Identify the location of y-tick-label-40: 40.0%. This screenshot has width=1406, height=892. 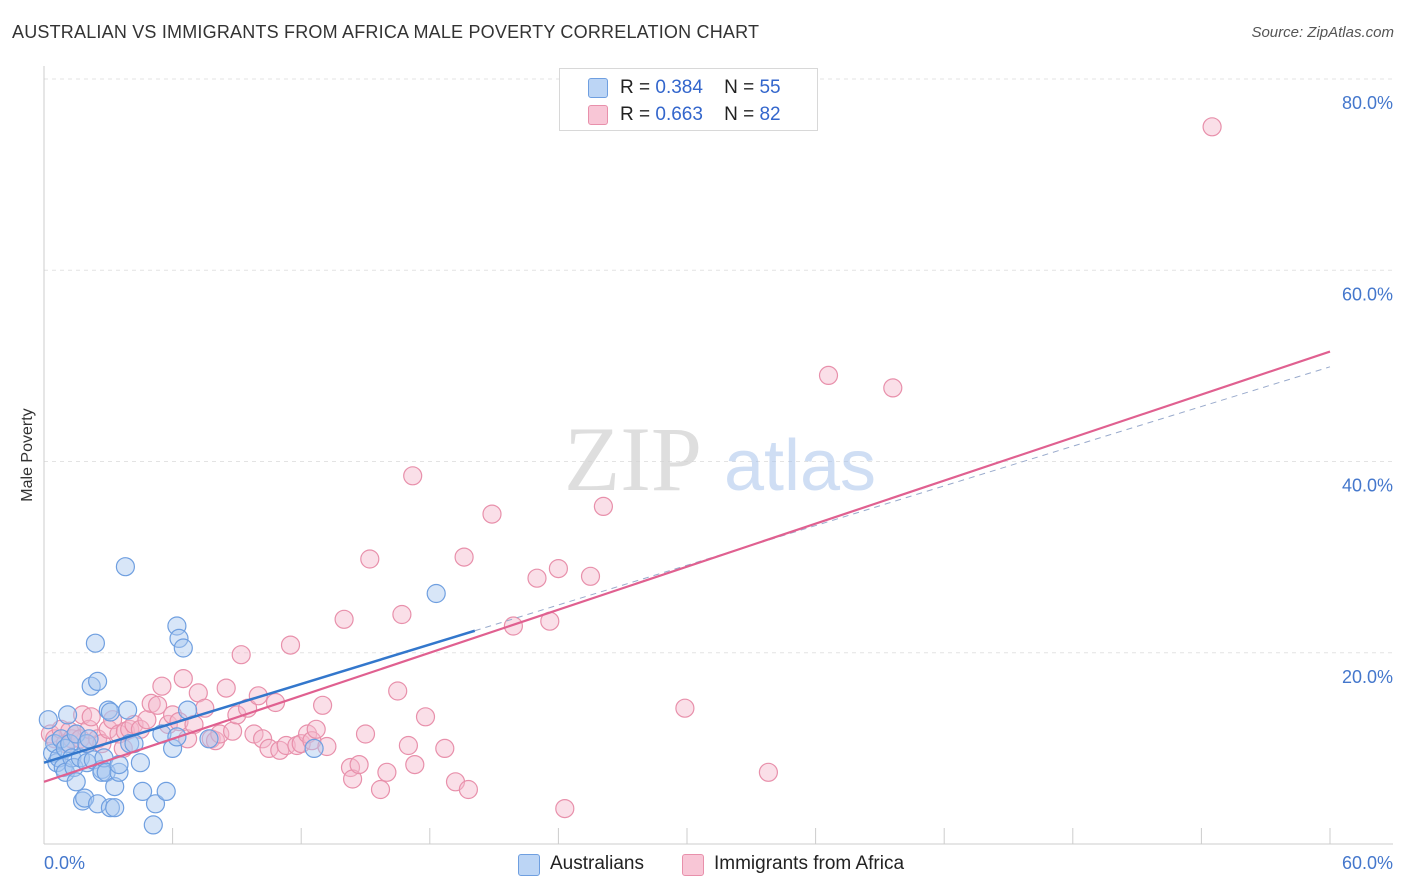
(1367, 486).